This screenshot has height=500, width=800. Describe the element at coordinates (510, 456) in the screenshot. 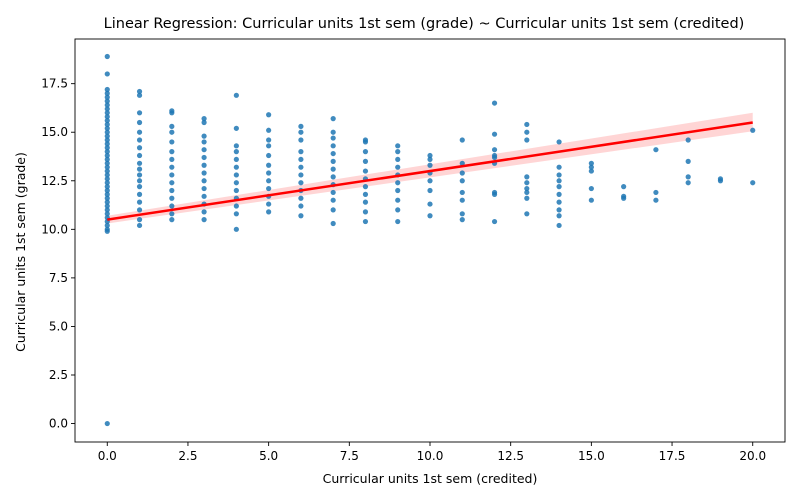

I see `x-tick-label: 12.5` at that location.